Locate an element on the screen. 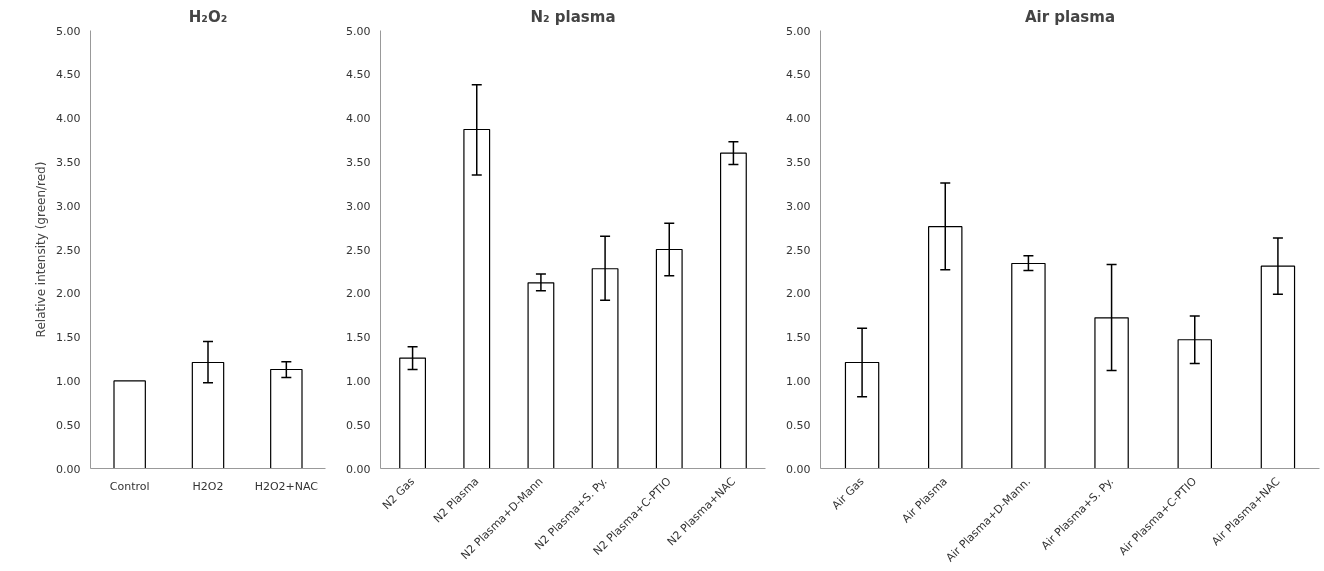  x-tick-label: H2O2+NAC is located at coordinates (286, 486).